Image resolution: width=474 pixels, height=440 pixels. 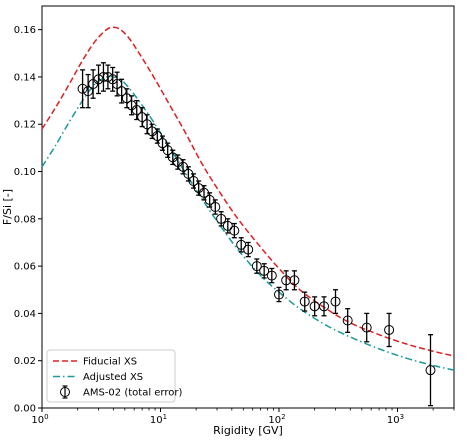 What do you see at coordinates (25, 314) in the screenshot?
I see `y-tick-label: 0.04` at bounding box center [25, 314].